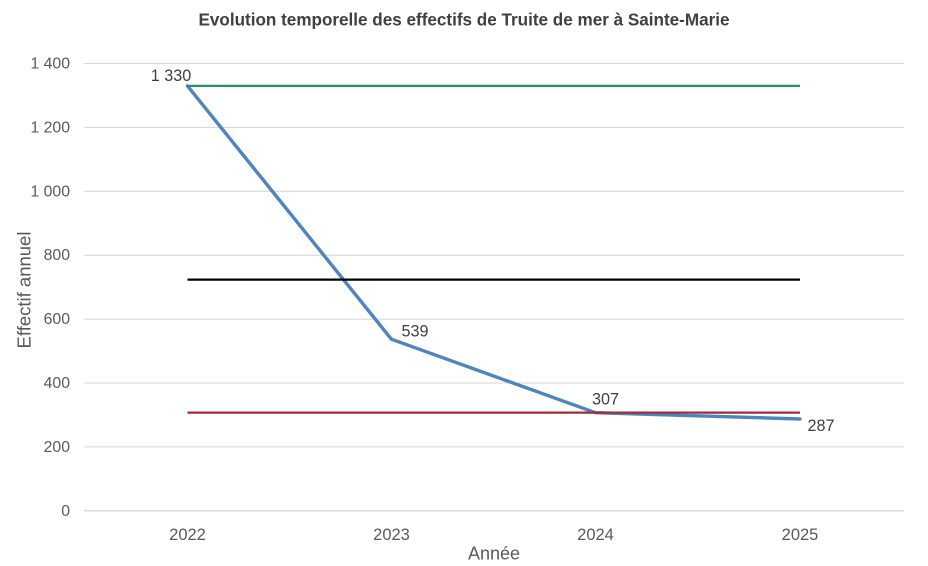  I want to click on svg-text: 0, so click(65, 511).